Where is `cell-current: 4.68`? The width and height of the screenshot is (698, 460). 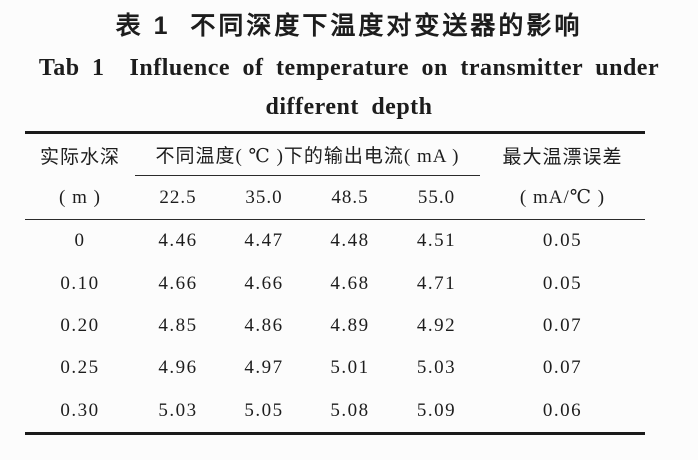
cell-current: 4.68 is located at coordinates (350, 283).